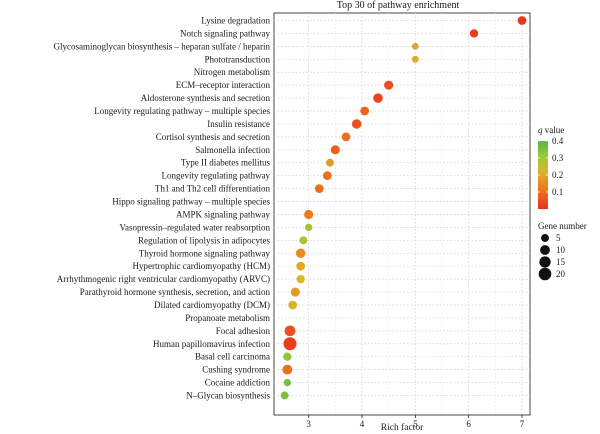 This screenshot has height=434, width=600. Describe the element at coordinates (468, 424) in the screenshot. I see `x-tick-label: 6` at that location.